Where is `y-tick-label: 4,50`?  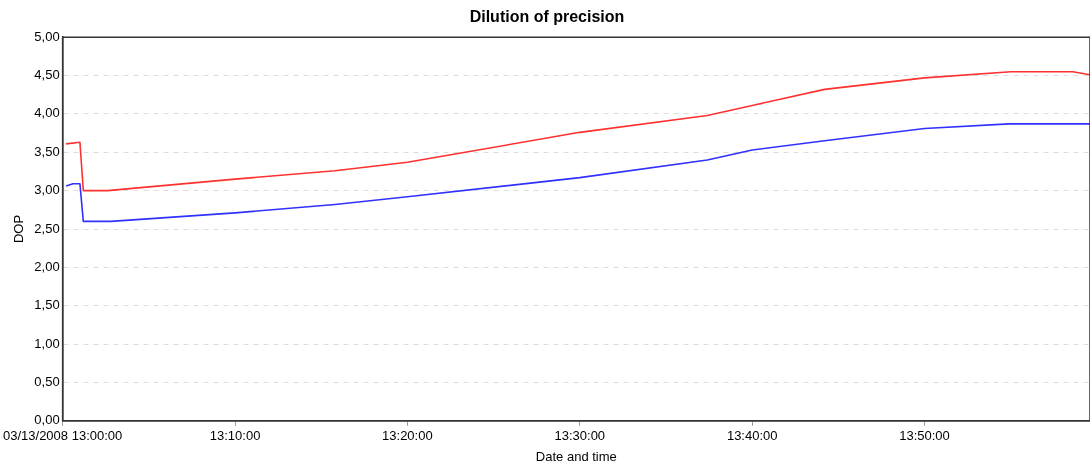
y-tick-label: 4,50 is located at coordinates (47, 75).